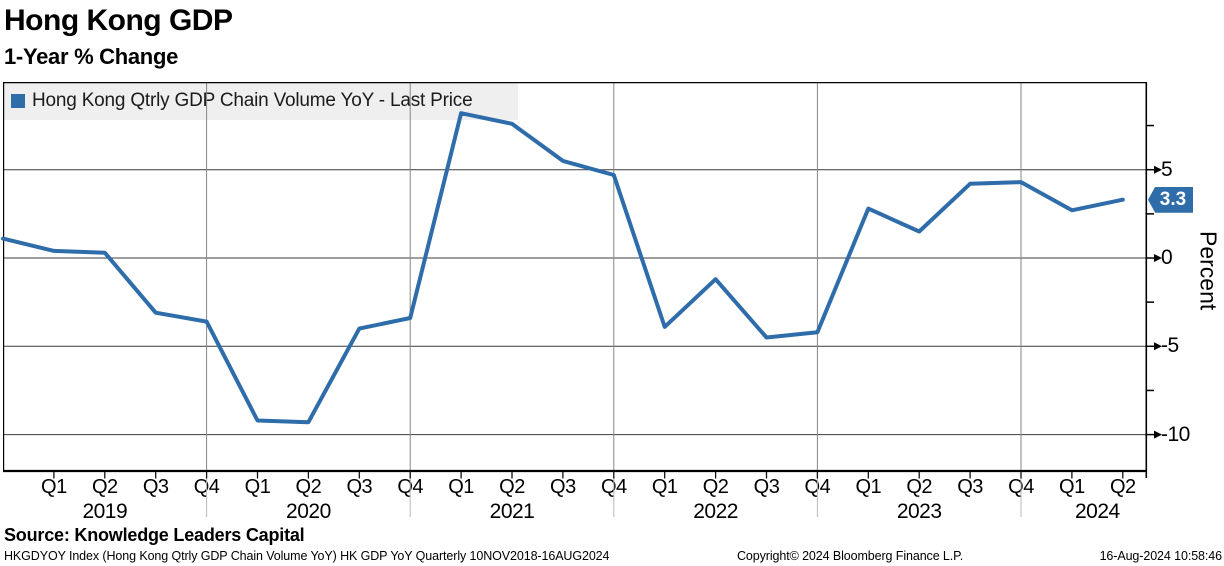  Describe the element at coordinates (1170, 199) in the screenshot. I see `last-price-badge: 3.3` at that location.